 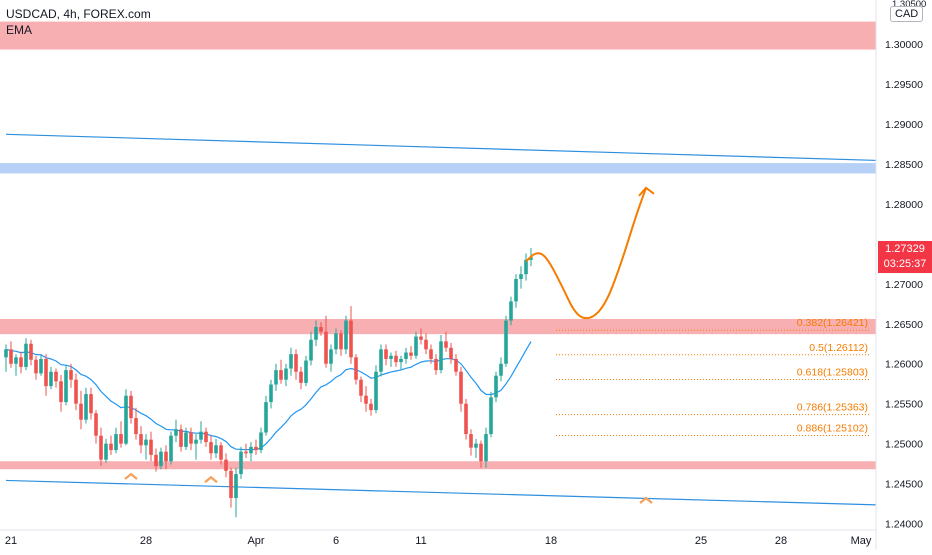 What do you see at coordinates (19, 30) in the screenshot?
I see `indicator-label: EMA` at bounding box center [19, 30].